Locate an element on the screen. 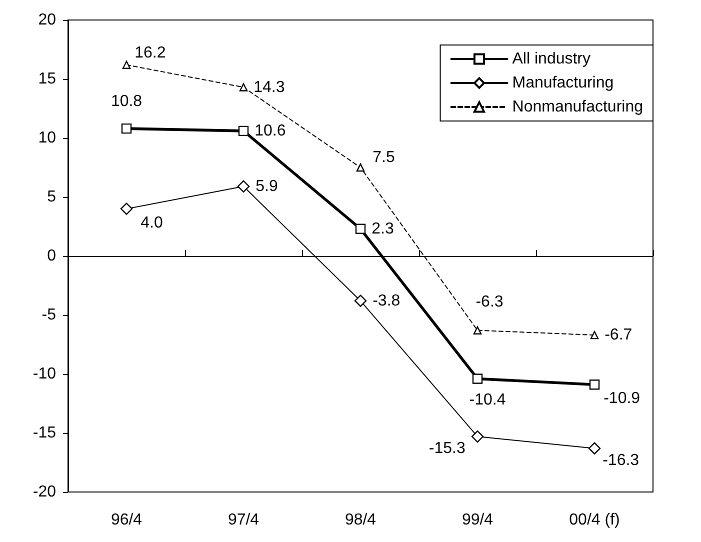  text: 5.9 is located at coordinates (267, 186).